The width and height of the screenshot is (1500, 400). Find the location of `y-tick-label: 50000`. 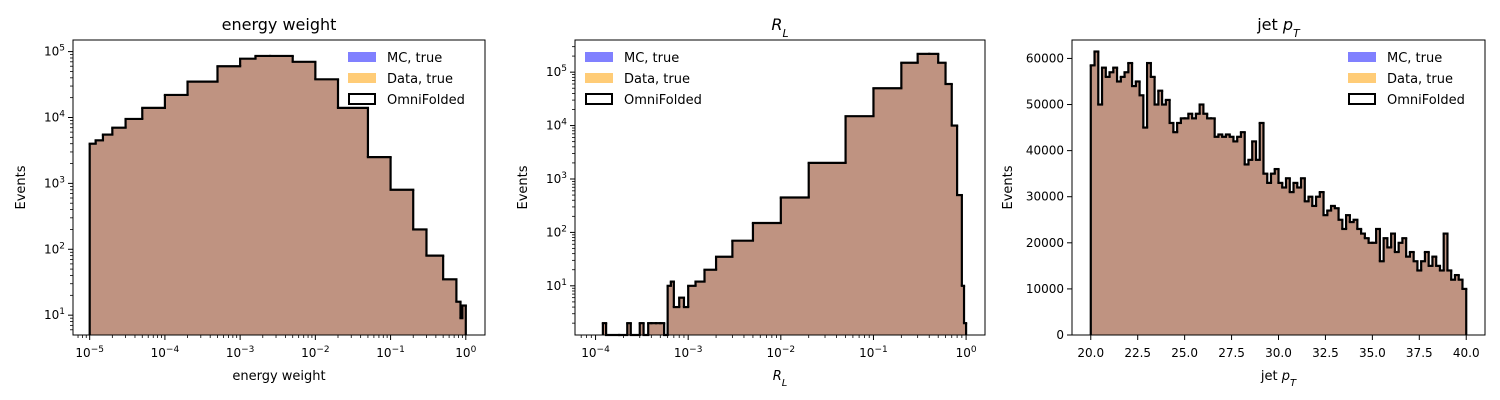

y-tick-label: 50000 is located at coordinates (1045, 105).